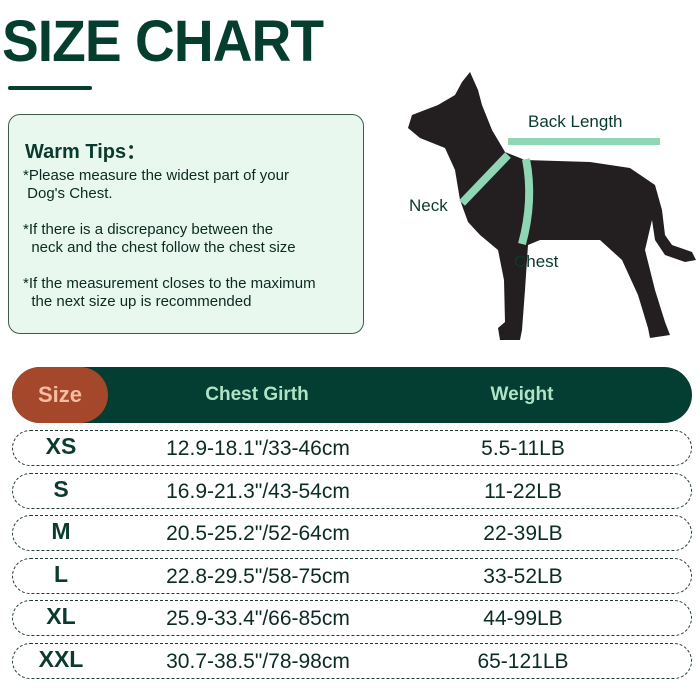 Image resolution: width=700 pixels, height=700 pixels. What do you see at coordinates (352, 575) in the screenshot?
I see `table-row: L 22.8-29.5"/58-75cm 33-52LB` at bounding box center [352, 575].